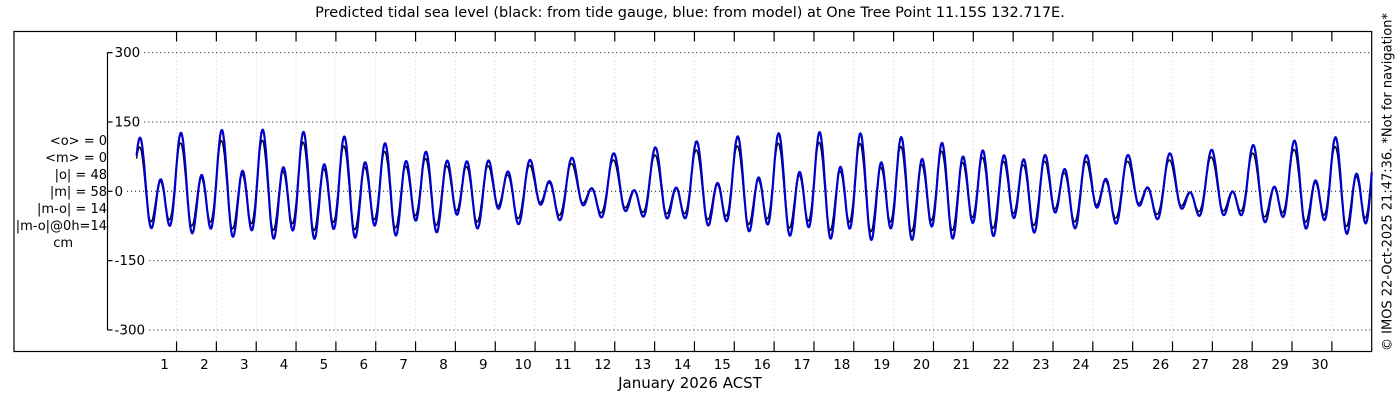 The width and height of the screenshot is (1400, 400). Describe the element at coordinates (80, 175) in the screenshot. I see `stat-abs-observed: |o| = 48` at that location.